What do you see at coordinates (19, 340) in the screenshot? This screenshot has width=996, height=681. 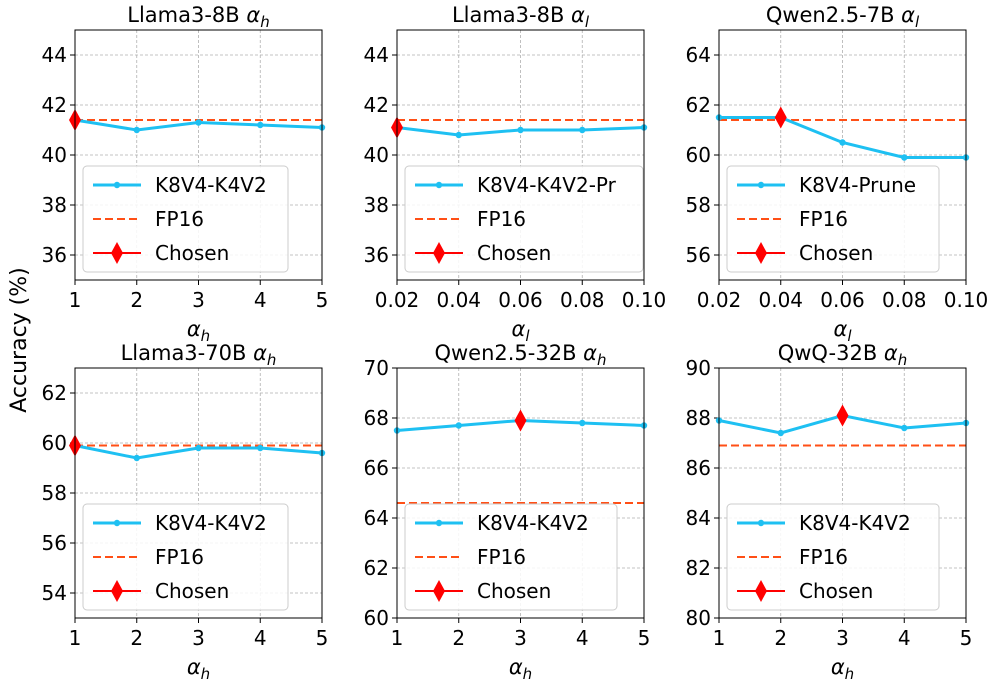 I see `y-axis-label: Accuracy (%)` at bounding box center [19, 340].